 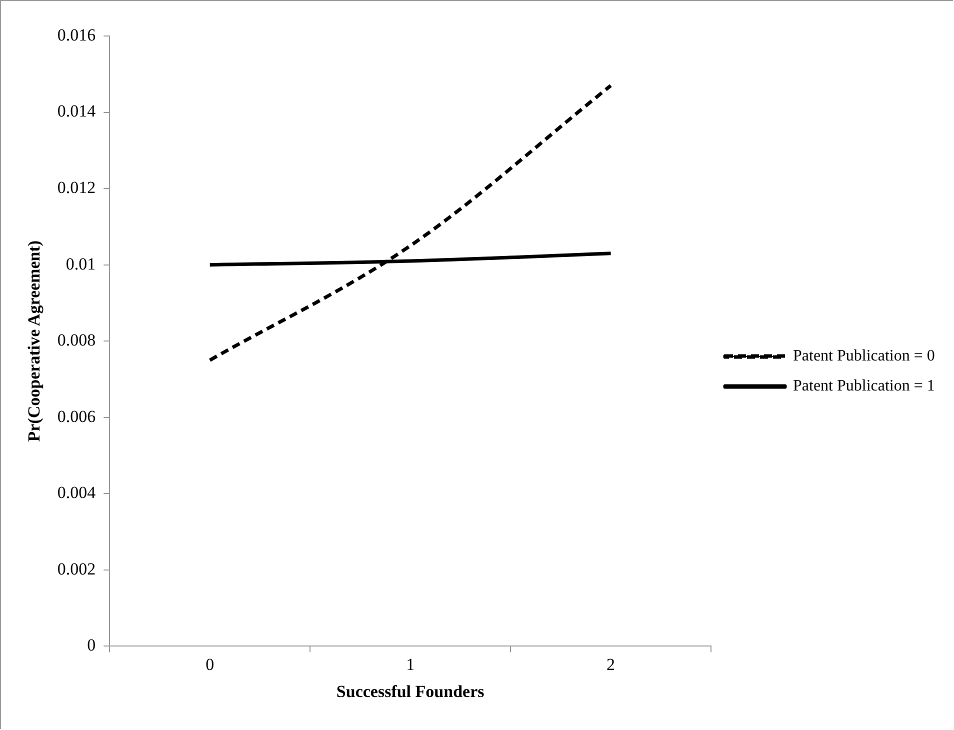 I want to click on x-tick-label: 0, so click(x=210, y=664).